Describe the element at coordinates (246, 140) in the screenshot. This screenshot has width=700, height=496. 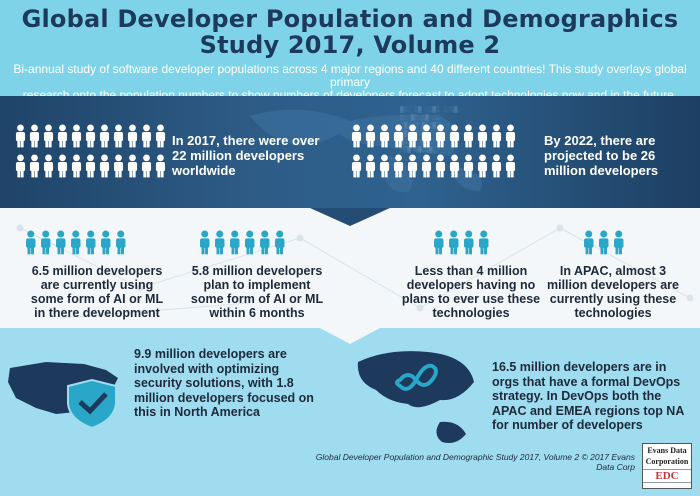
I see `stat-2017-line: In 2017, there were over` at that location.